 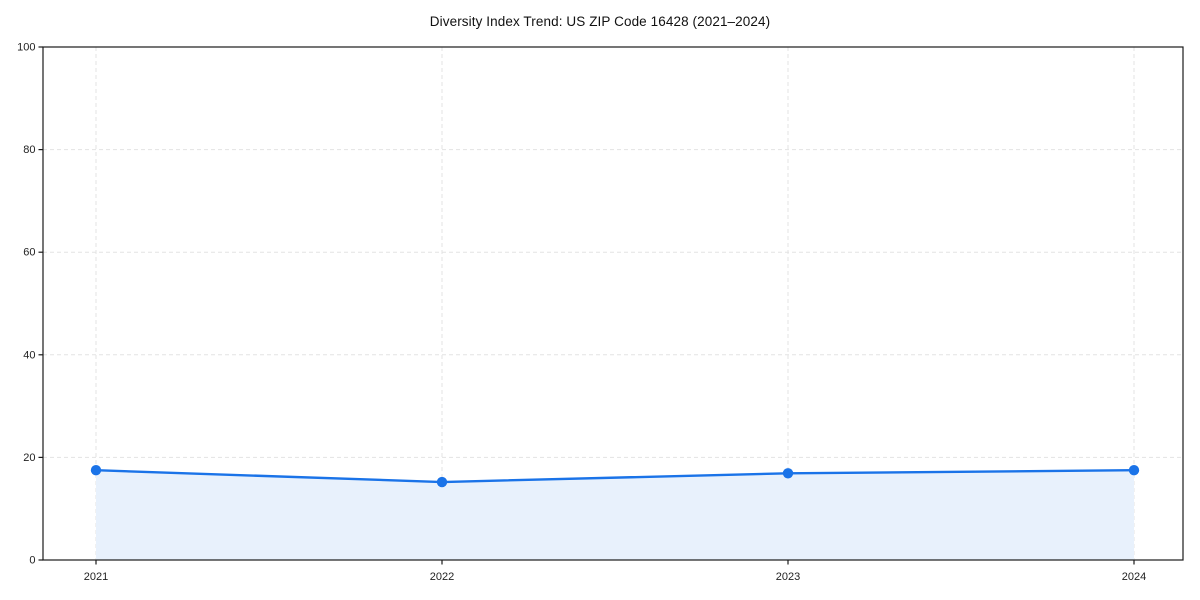 I want to click on x-tick-label: 2022, so click(x=442, y=577).